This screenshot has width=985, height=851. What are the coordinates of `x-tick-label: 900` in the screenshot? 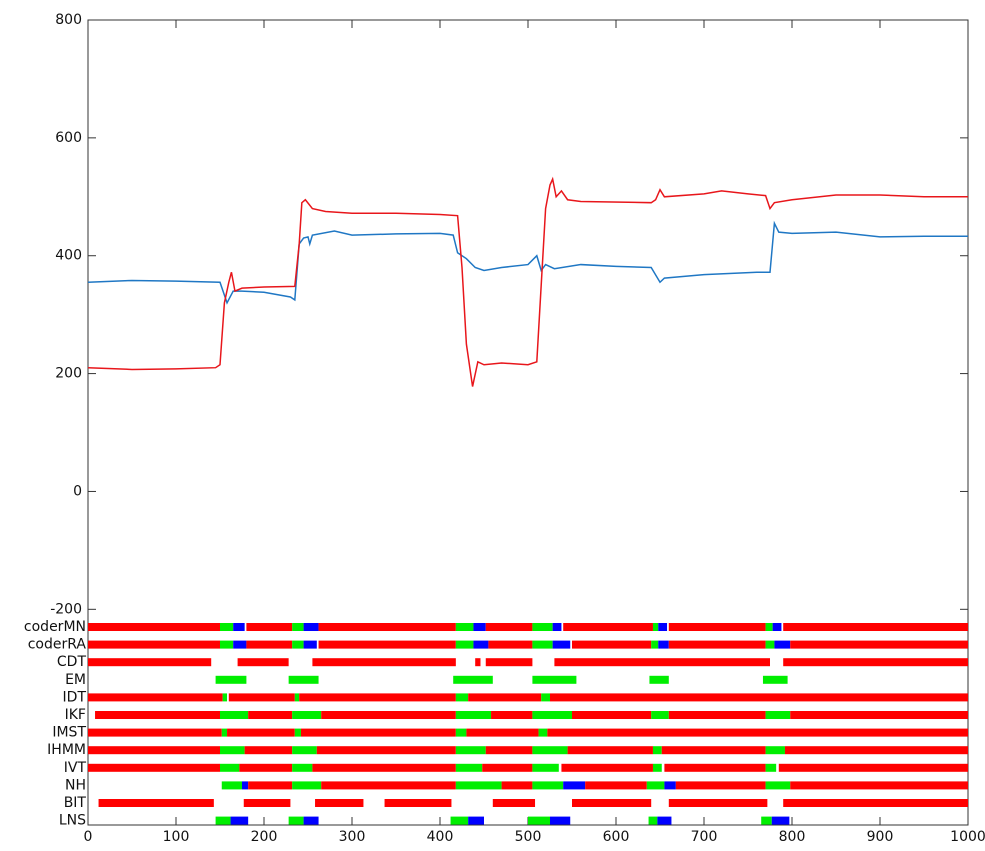 It's located at (880, 837).